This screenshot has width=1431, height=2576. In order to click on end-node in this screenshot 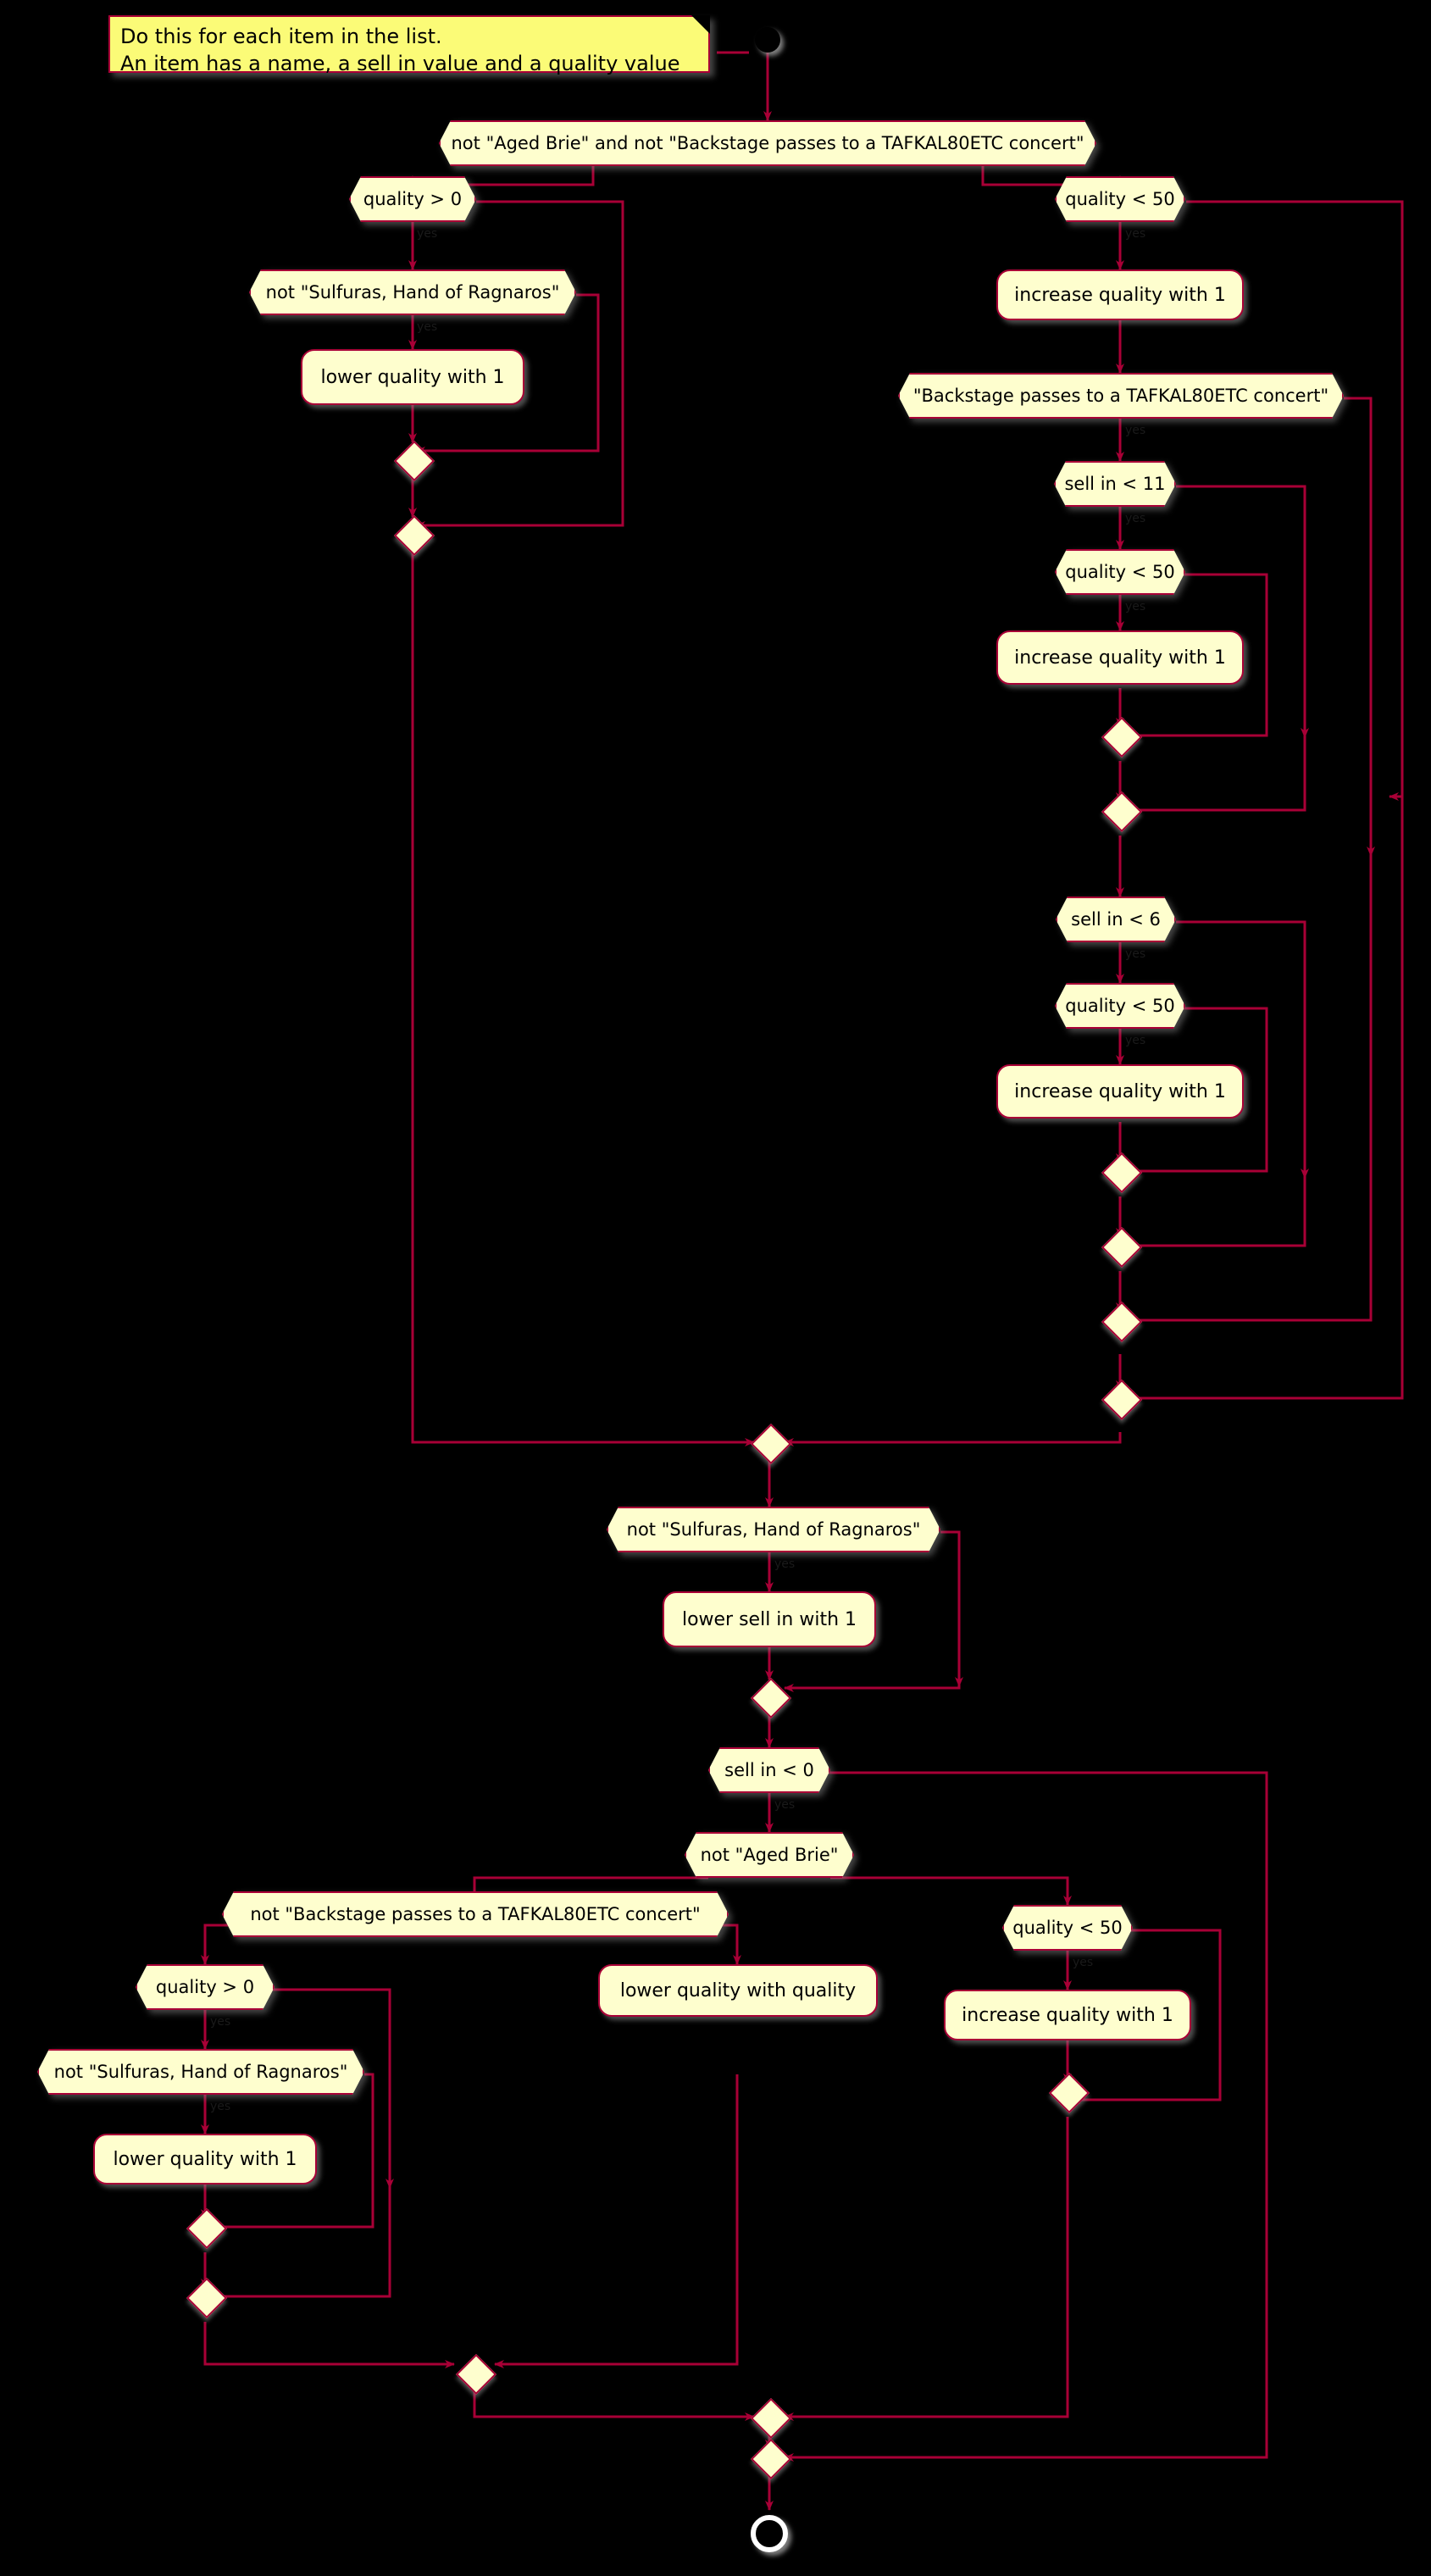, I will do `click(770, 2533)`.